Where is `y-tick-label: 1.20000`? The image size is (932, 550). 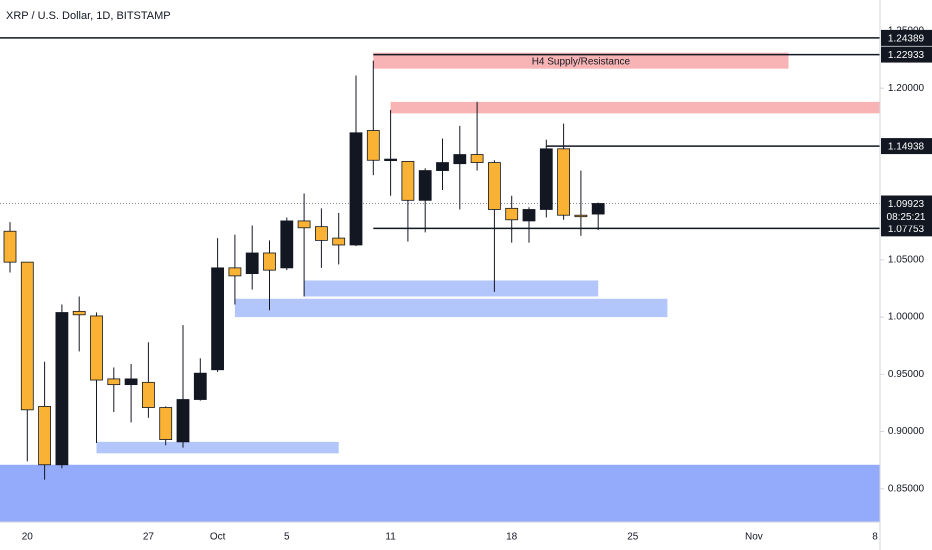
y-tick-label: 1.20000 is located at coordinates (906, 88).